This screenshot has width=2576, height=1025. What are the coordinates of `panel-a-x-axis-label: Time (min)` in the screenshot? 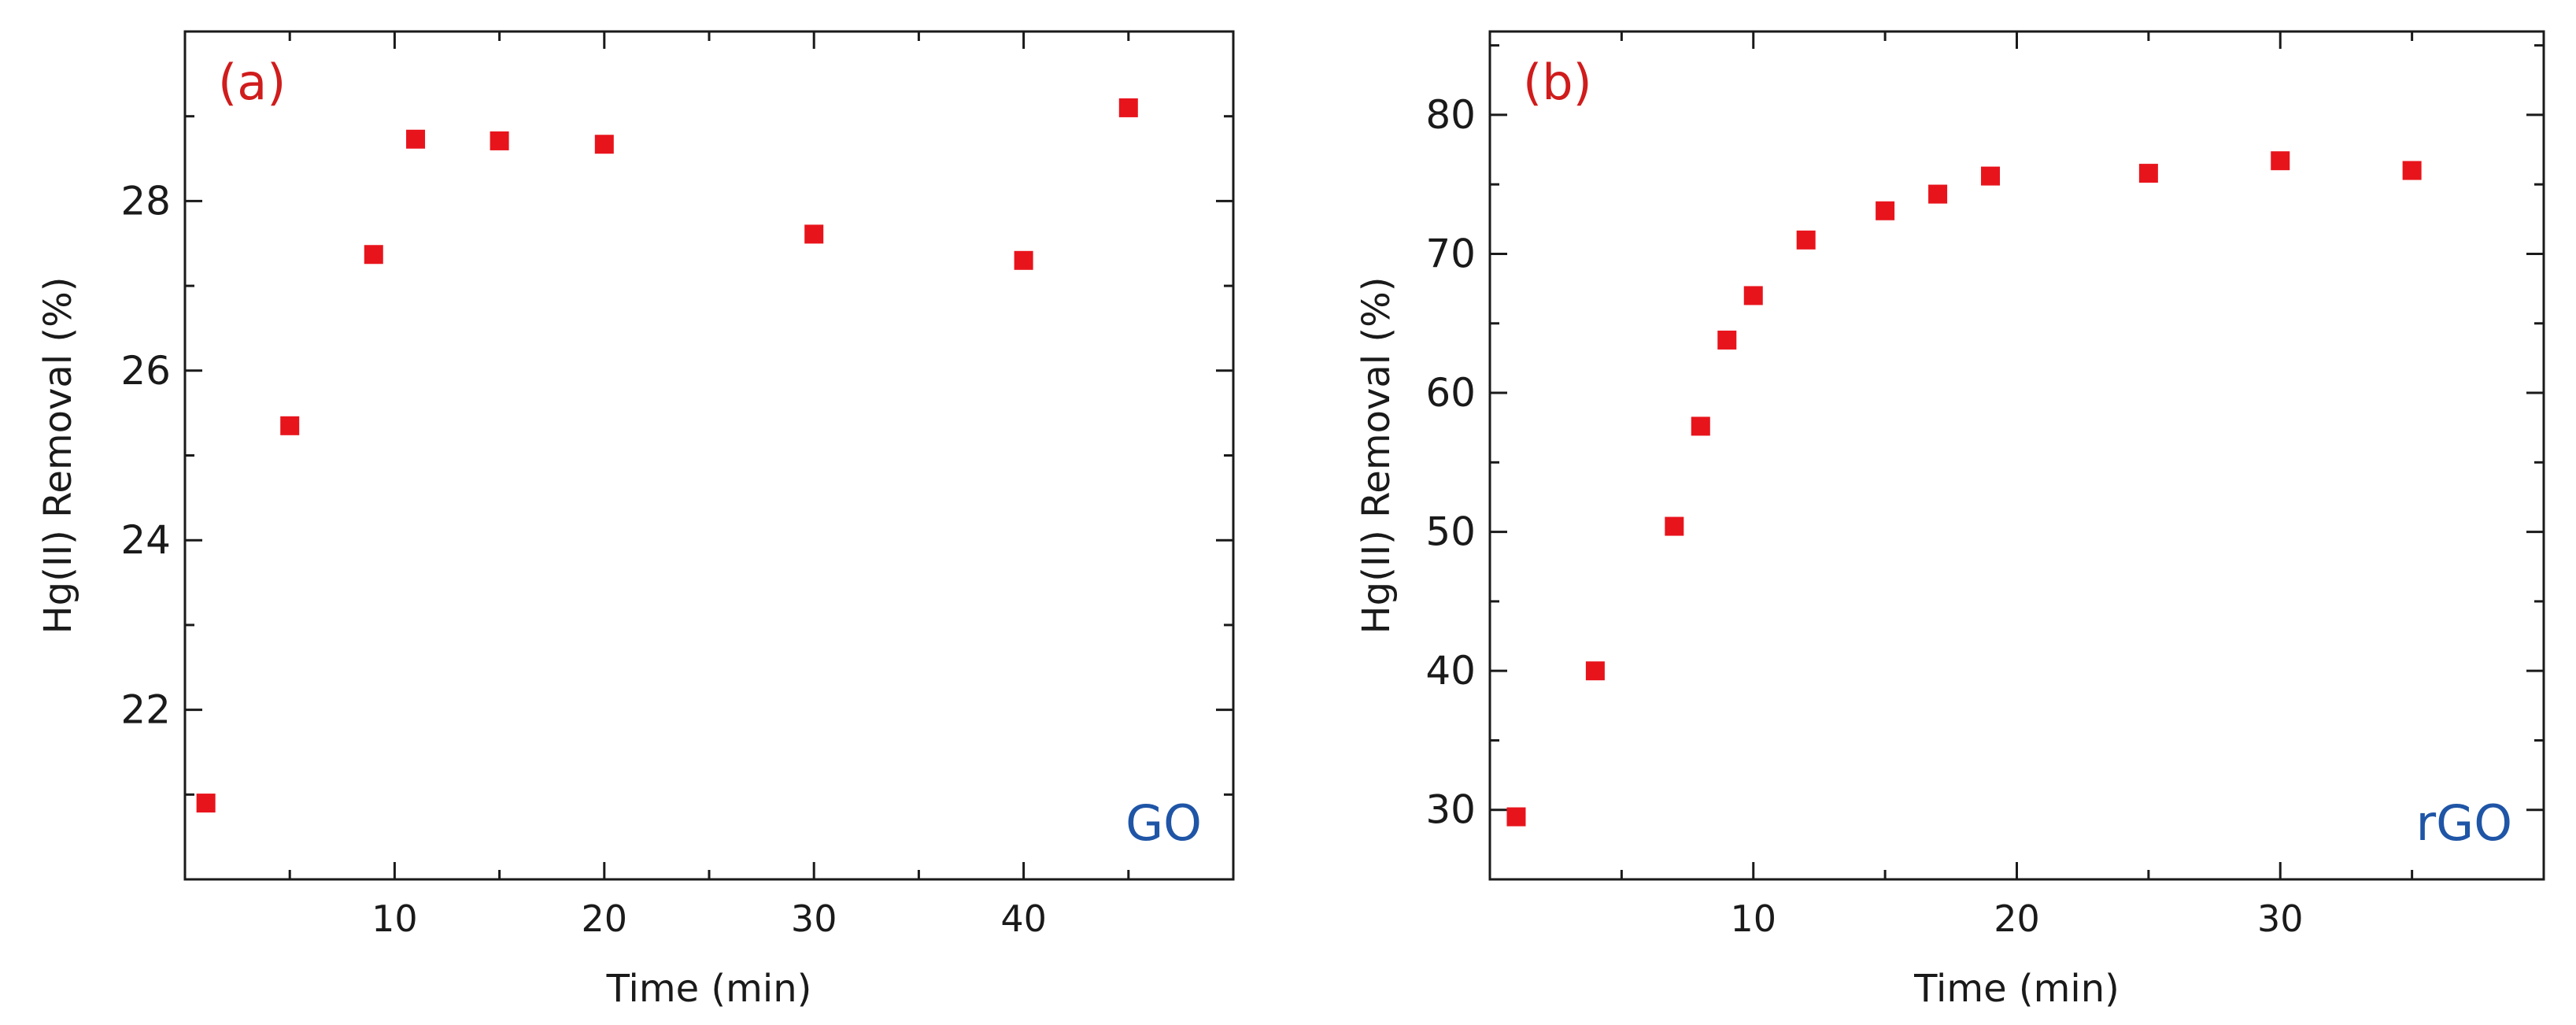 It's located at (709, 989).